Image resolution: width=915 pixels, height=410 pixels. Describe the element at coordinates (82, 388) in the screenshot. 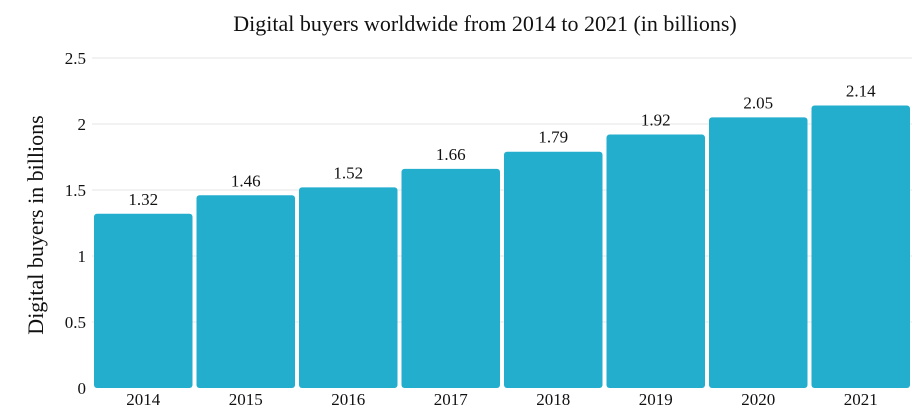

I see `y-tick-label: 0` at that location.